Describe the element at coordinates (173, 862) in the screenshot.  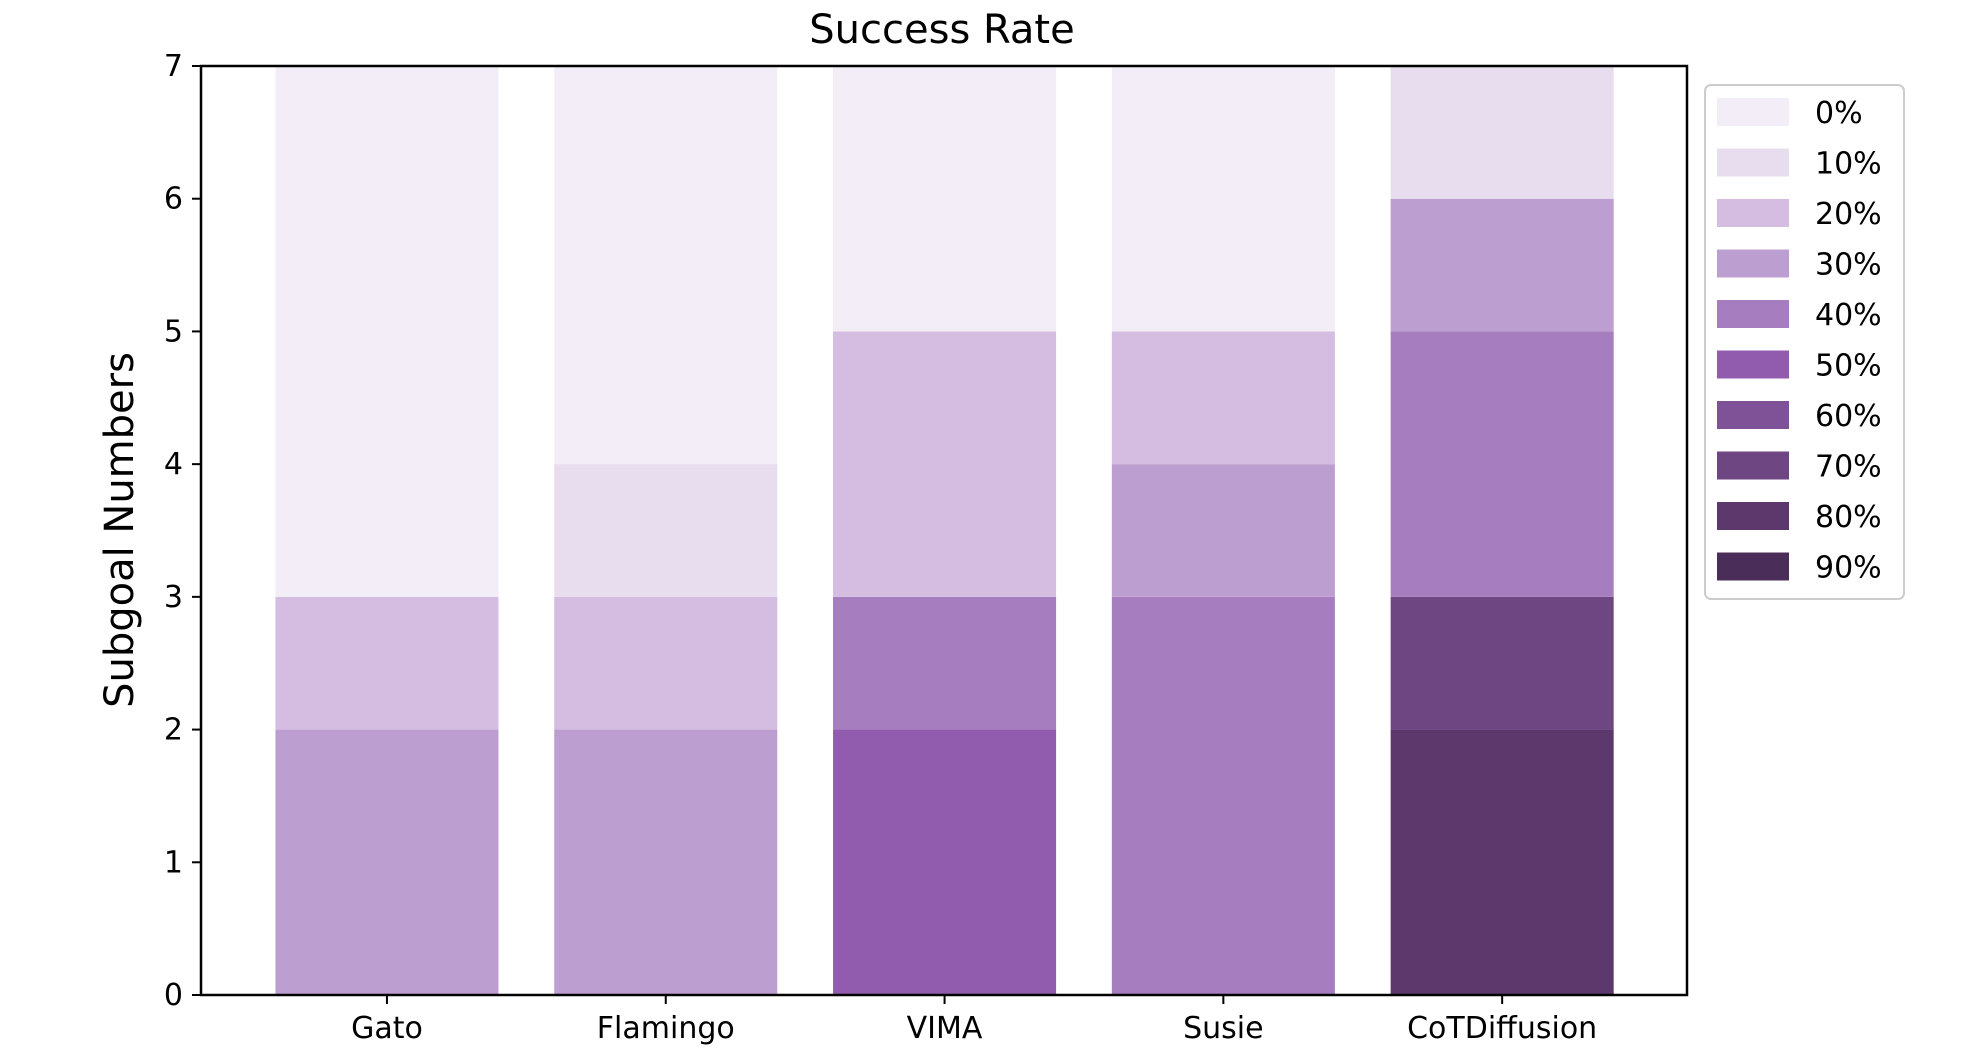
I see `y-tick-label-1: 1` at that location.